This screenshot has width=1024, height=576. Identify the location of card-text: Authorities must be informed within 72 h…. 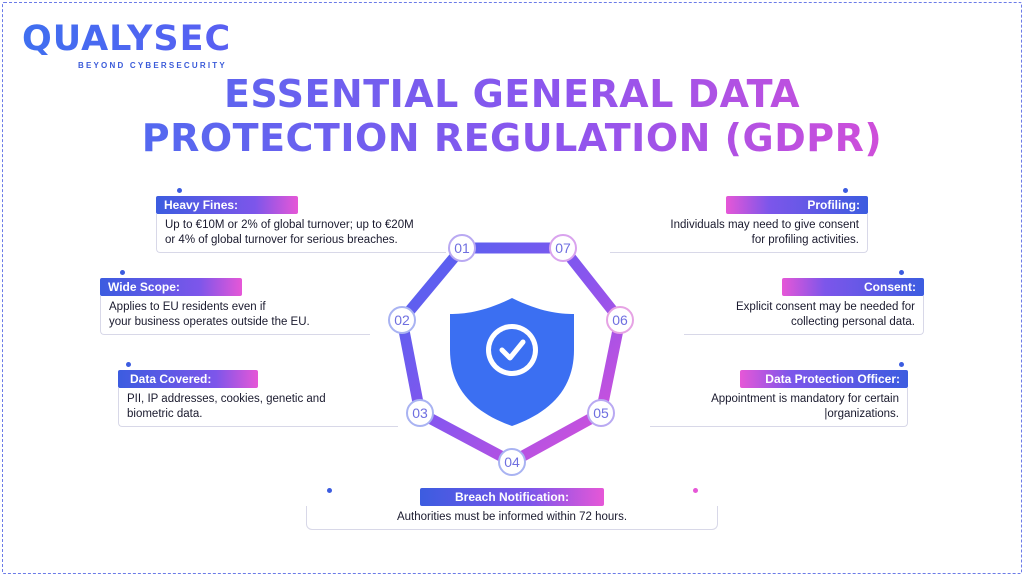
(512, 517).